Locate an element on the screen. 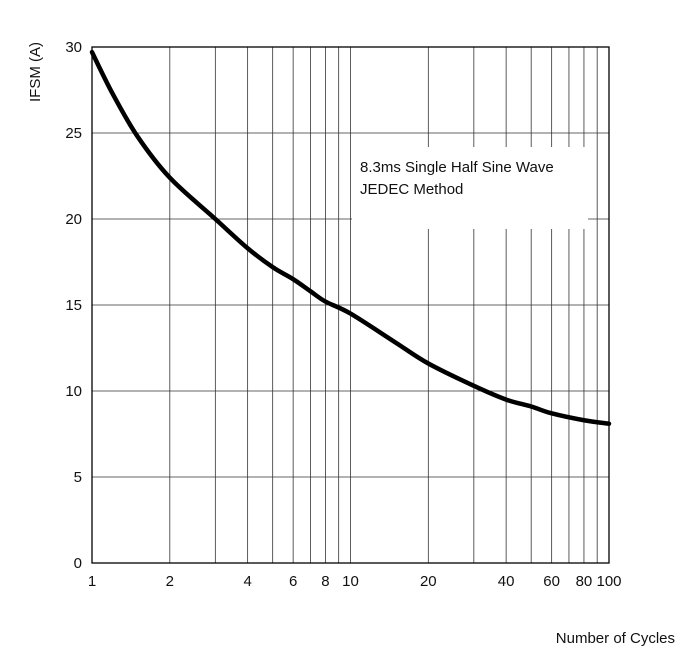 Image resolution: width=690 pixels, height=651 pixels. x-tick-label: 20 is located at coordinates (428, 581).